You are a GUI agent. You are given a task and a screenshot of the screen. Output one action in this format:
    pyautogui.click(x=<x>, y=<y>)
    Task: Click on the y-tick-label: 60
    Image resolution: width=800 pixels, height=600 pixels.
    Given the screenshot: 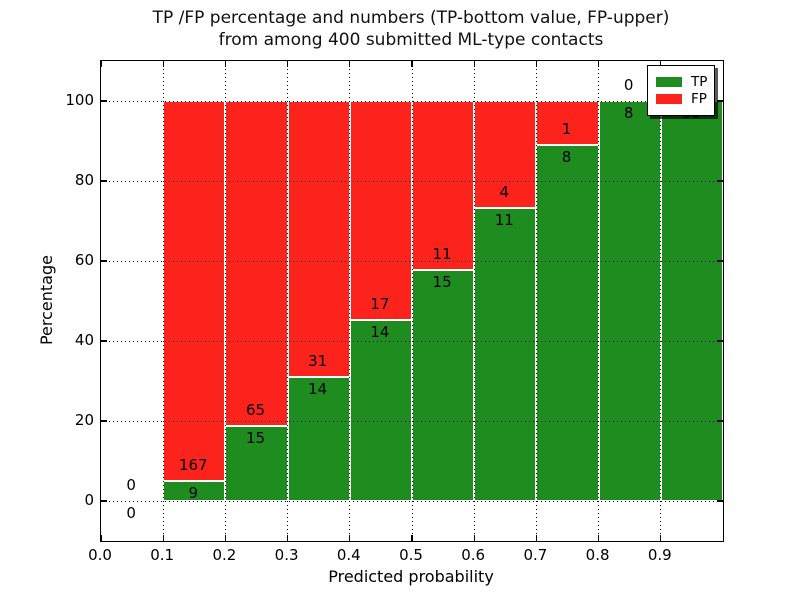 What is the action you would take?
    pyautogui.click(x=84, y=260)
    